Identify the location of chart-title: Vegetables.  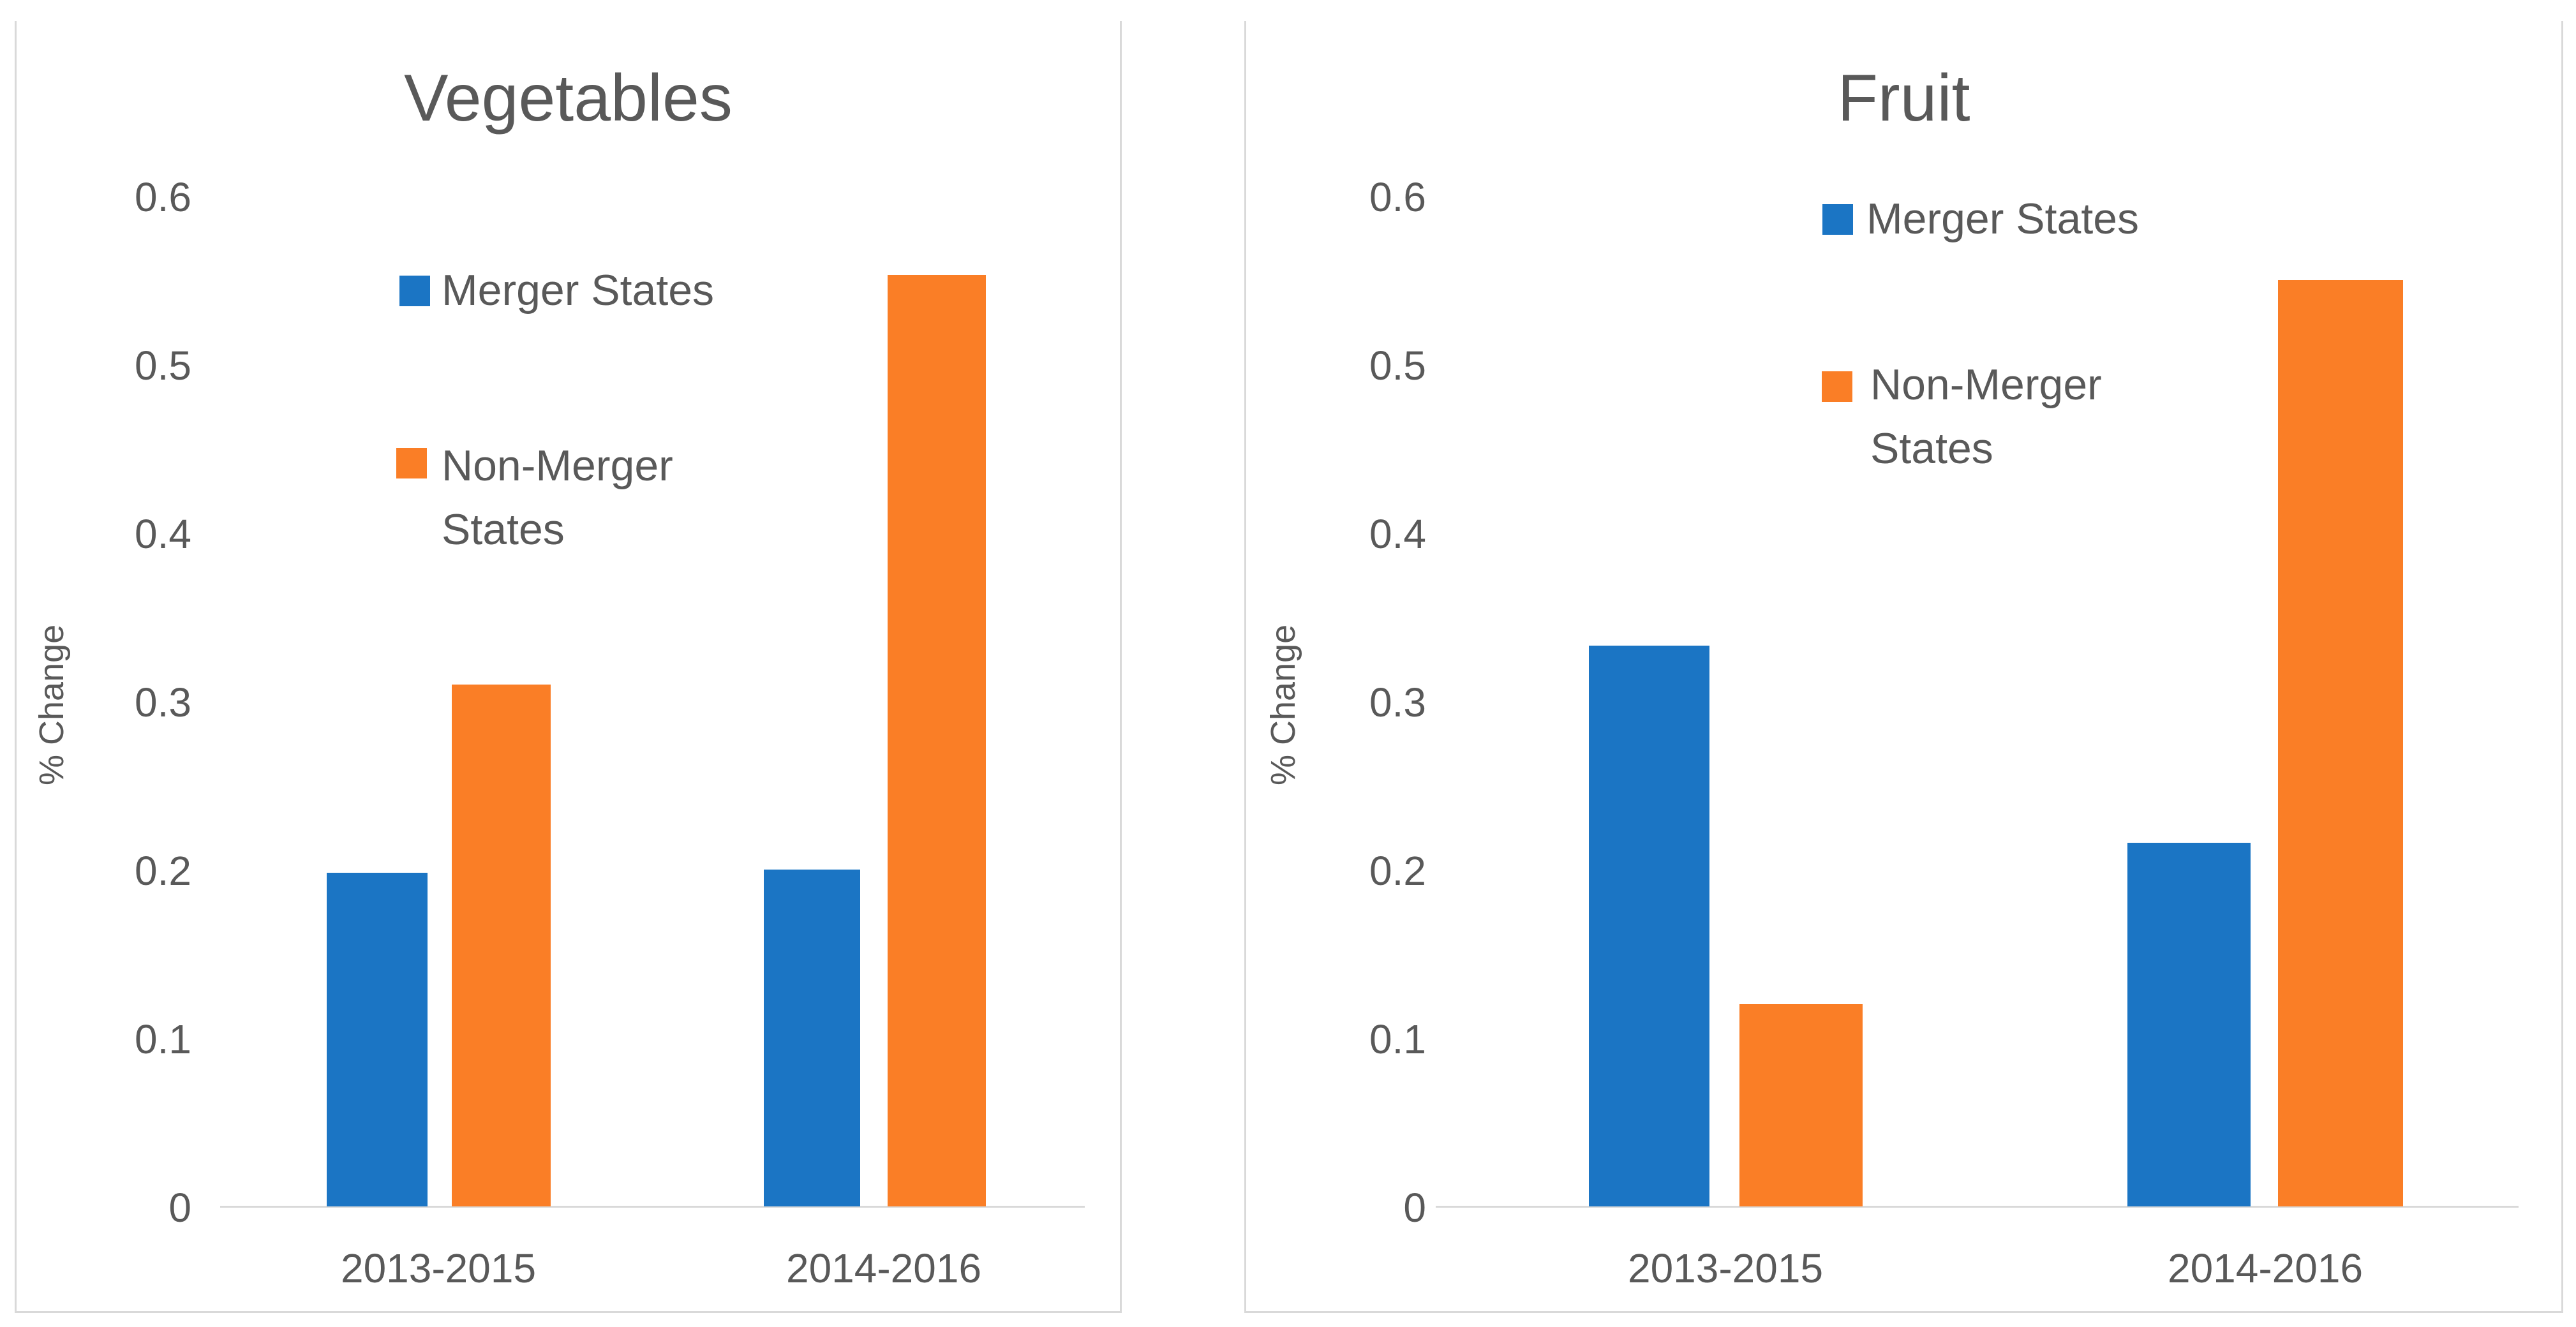
(568, 98).